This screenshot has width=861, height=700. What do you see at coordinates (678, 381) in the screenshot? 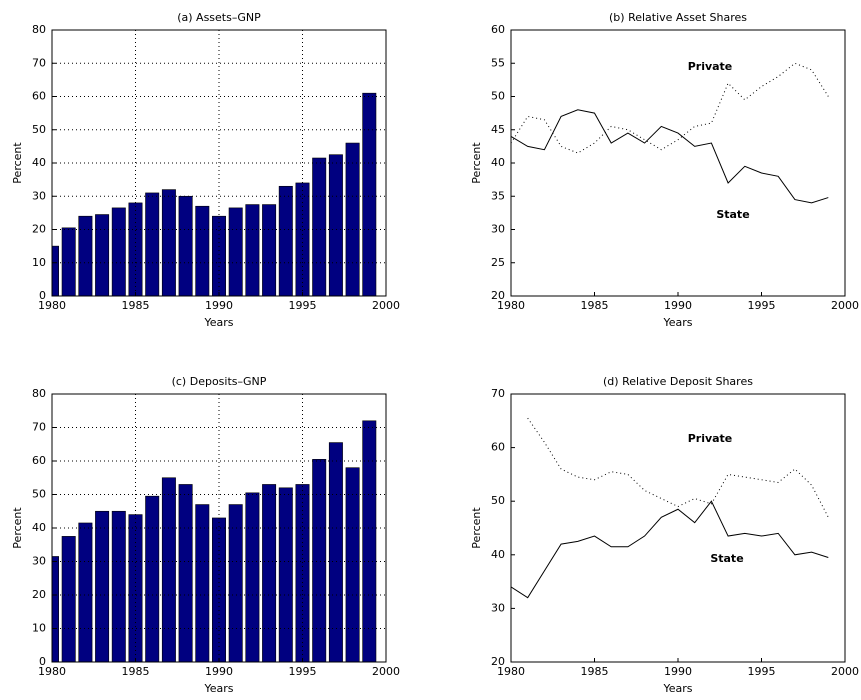
I see `chart-title: (d) Relative Deposit Shares` at bounding box center [678, 381].